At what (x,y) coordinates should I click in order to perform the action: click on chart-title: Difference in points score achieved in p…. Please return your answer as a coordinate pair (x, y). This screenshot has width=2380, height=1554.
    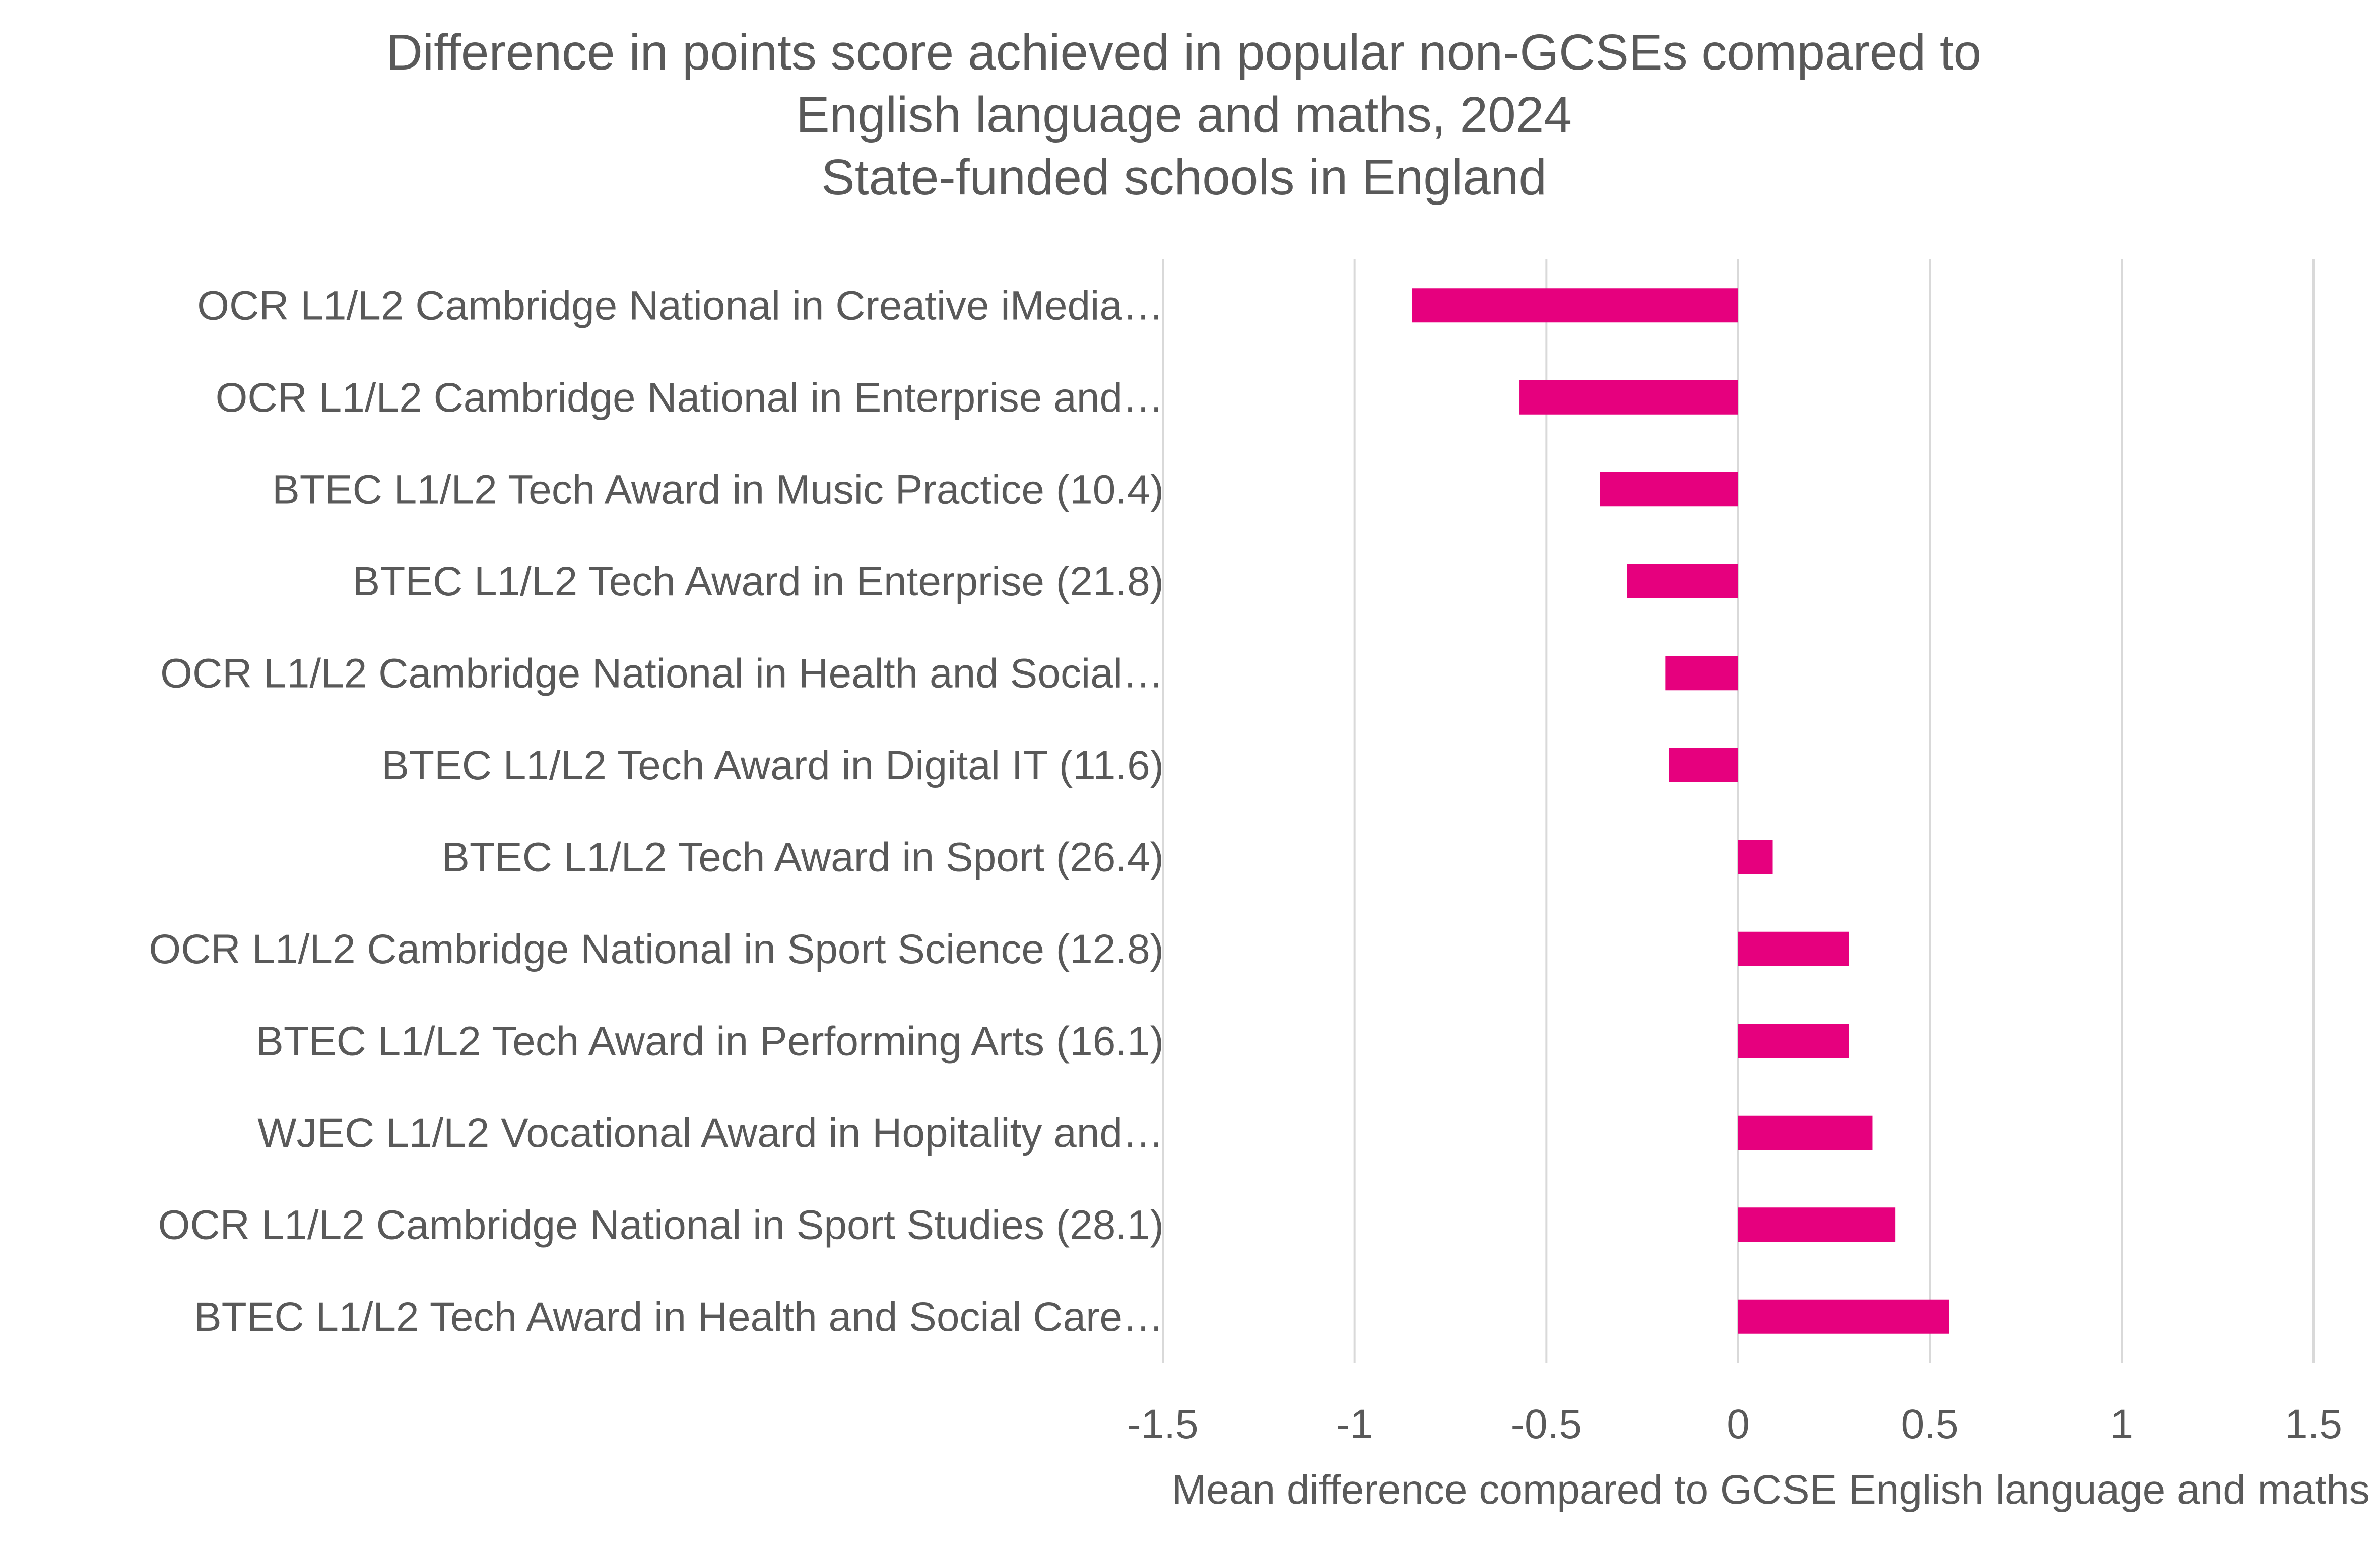
    Looking at the image, I should click on (1184, 115).